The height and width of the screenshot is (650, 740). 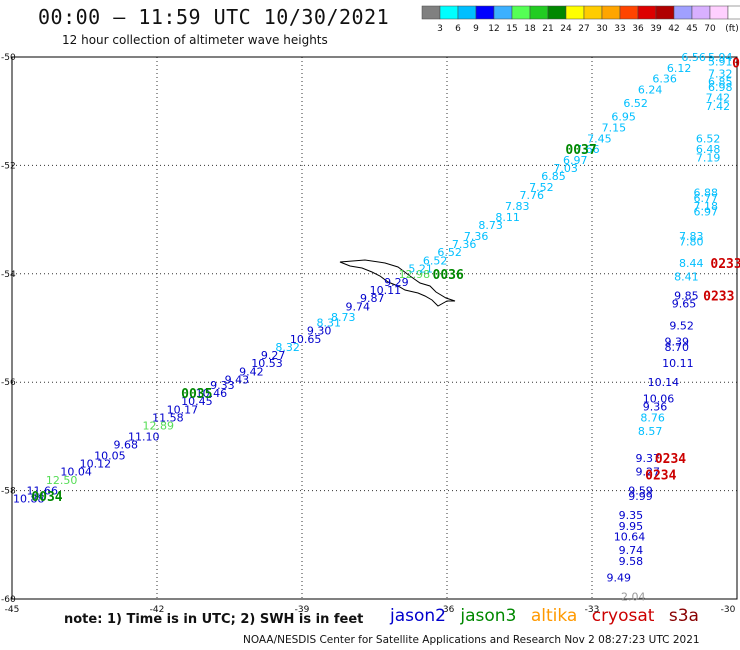 I want to click on wave-height-label: 7.36, so click(x=464, y=244).